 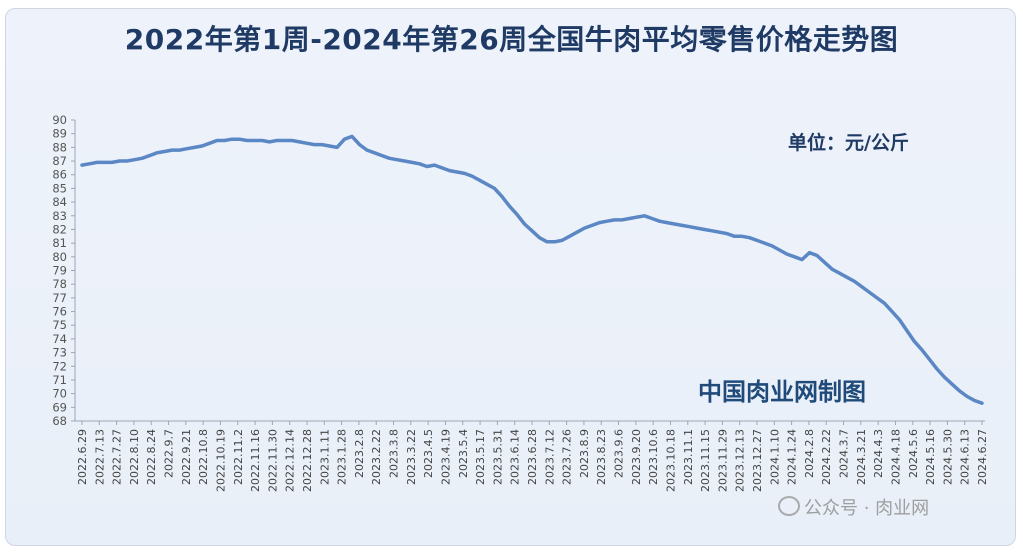 What do you see at coordinates (515, 457) in the screenshot?
I see `x-tick-label: 2023.6.14` at bounding box center [515, 457].